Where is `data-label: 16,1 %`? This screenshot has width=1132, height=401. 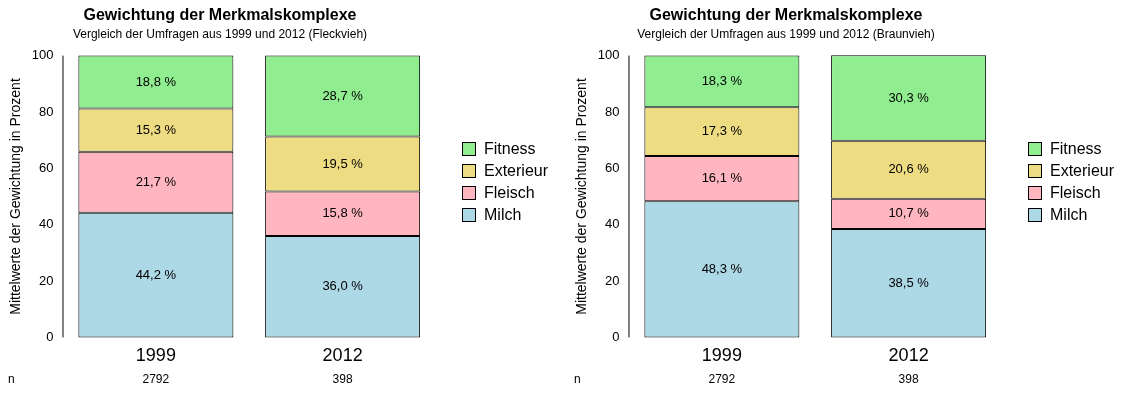
data-label: 16,1 % is located at coordinates (722, 178).